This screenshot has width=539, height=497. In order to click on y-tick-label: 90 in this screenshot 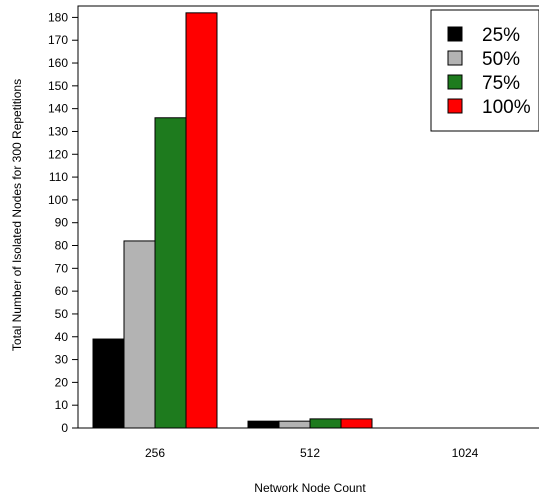, I will do `click(62, 223)`.